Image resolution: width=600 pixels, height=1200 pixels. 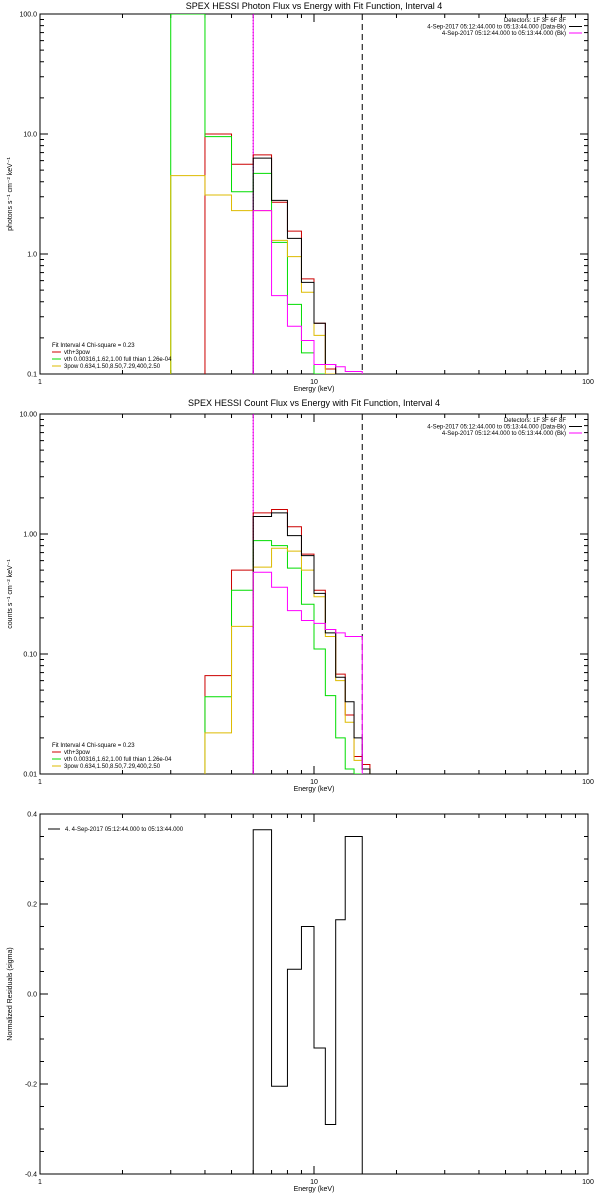 What do you see at coordinates (10, 594) in the screenshot?
I see `y-axis-label: counts s⁻¹ cm⁻² keV⁻¹` at bounding box center [10, 594].